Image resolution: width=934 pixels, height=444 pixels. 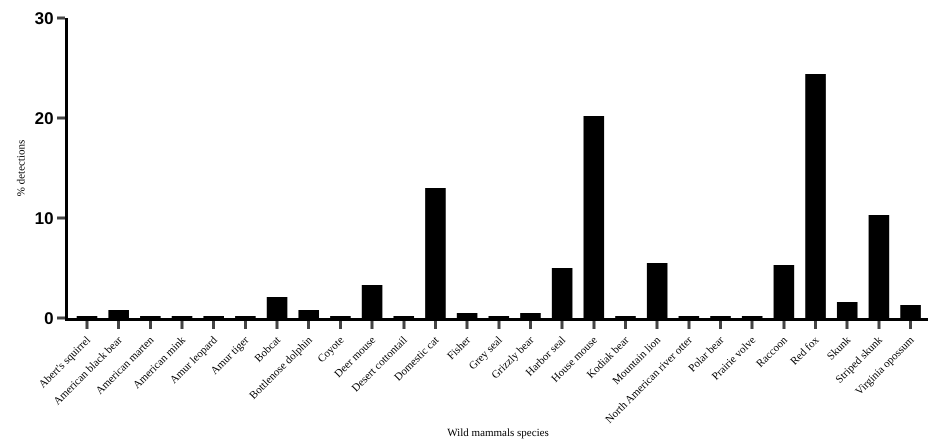 I want to click on y-tick-label: 30, so click(x=44, y=18).